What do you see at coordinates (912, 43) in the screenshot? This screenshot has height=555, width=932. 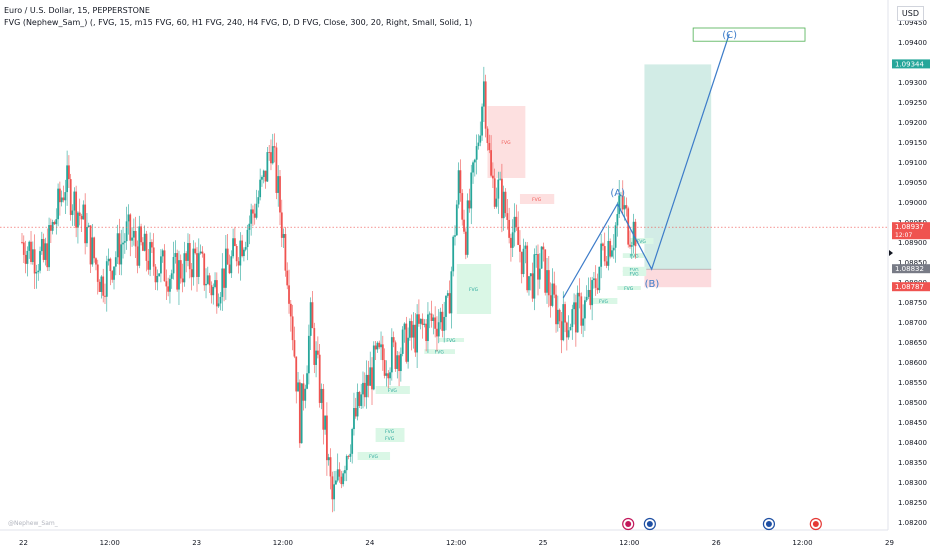 I see `y-tick-label: 1.09400` at bounding box center [912, 43].